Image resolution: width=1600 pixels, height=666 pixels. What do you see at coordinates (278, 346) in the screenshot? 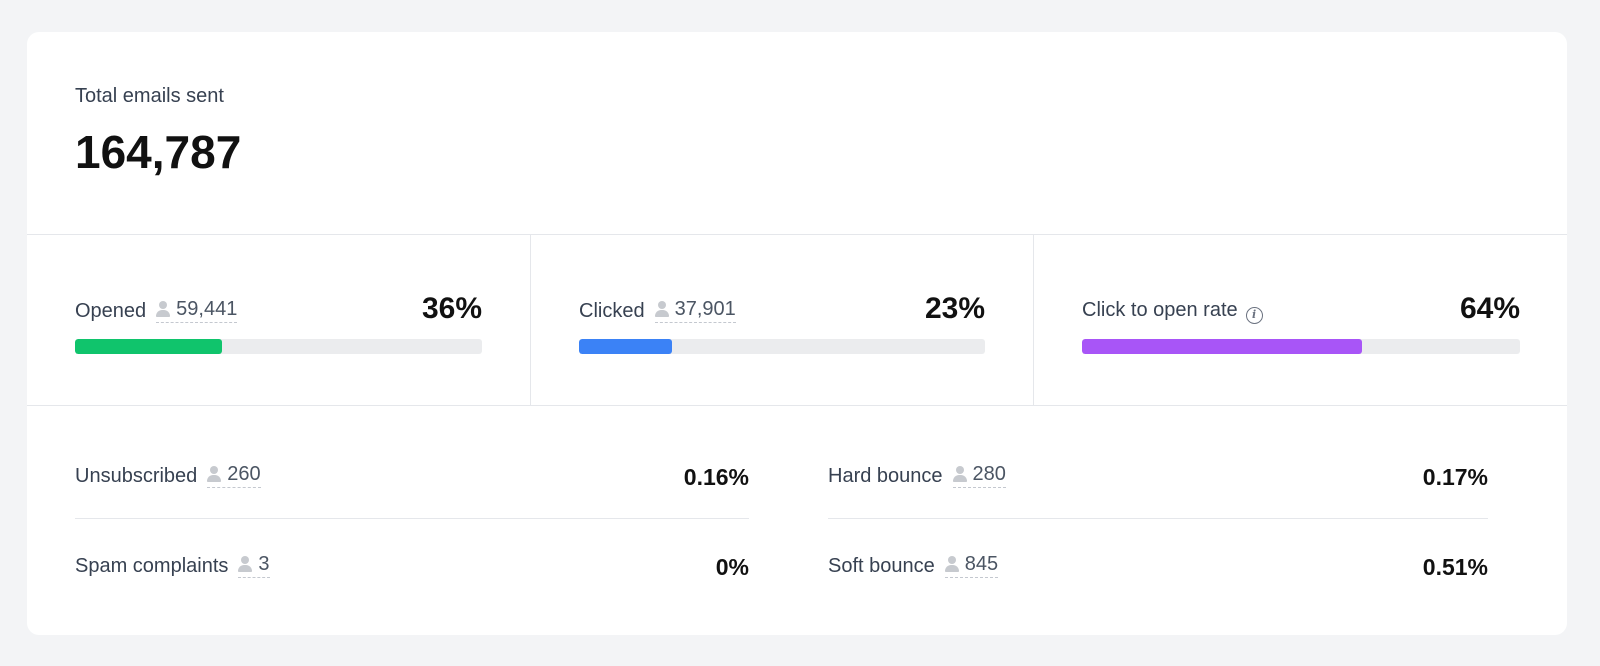
I see `opened-progress-bar` at bounding box center [278, 346].